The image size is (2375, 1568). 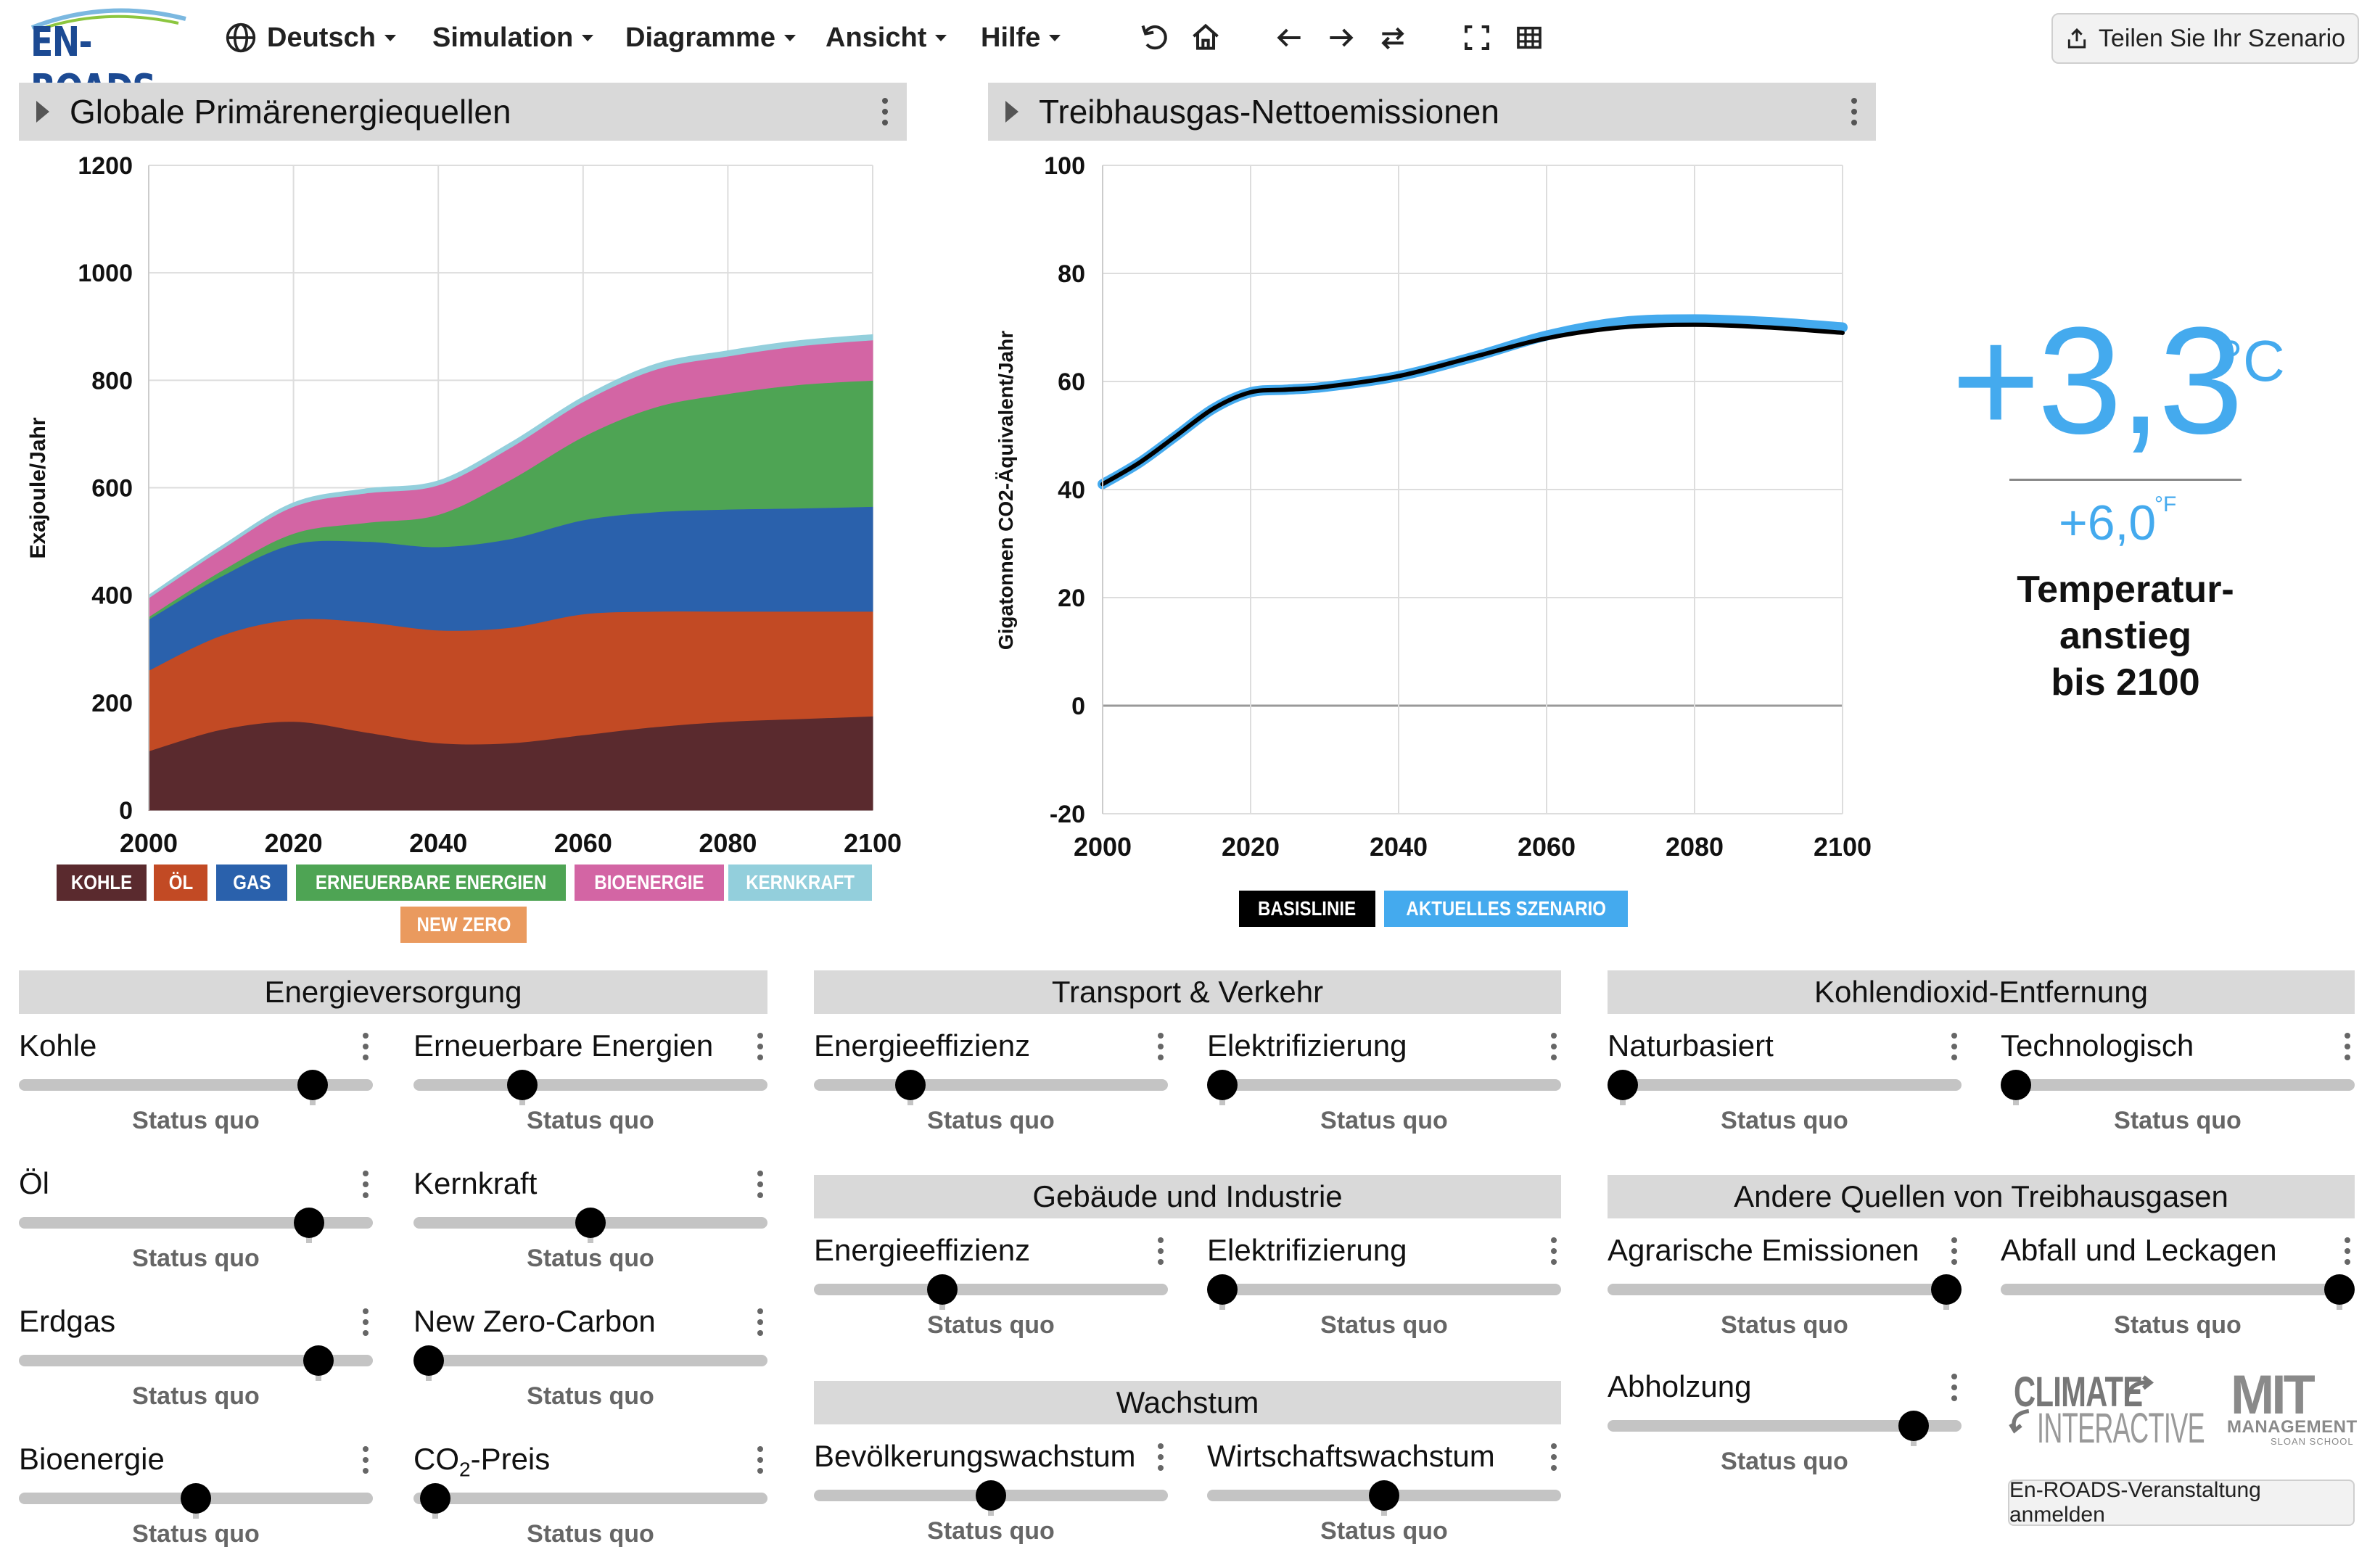 I want to click on legend-chip-öl: ÖL, so click(x=180, y=883).